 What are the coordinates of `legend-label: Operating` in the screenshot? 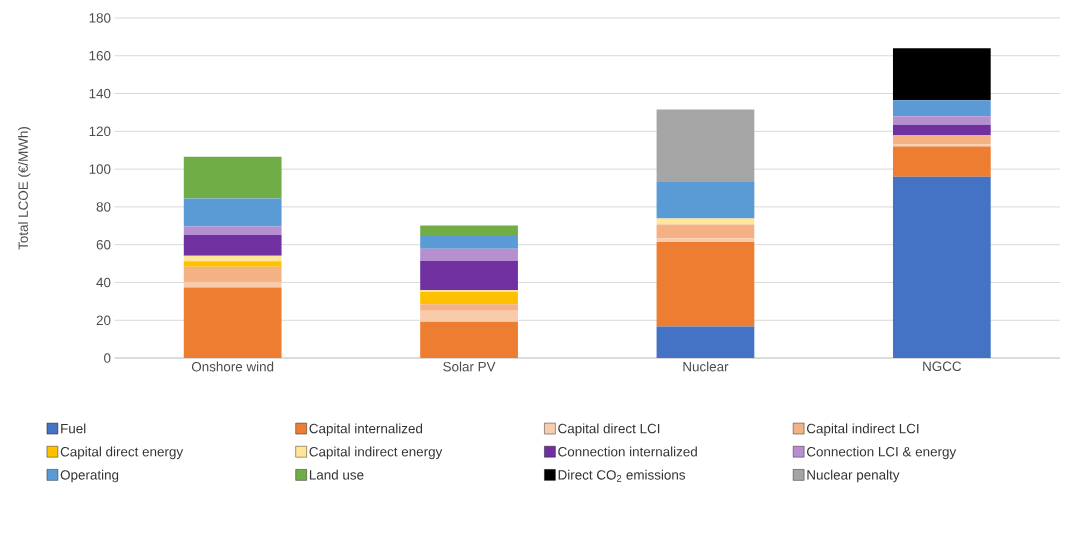 It's located at (89, 476).